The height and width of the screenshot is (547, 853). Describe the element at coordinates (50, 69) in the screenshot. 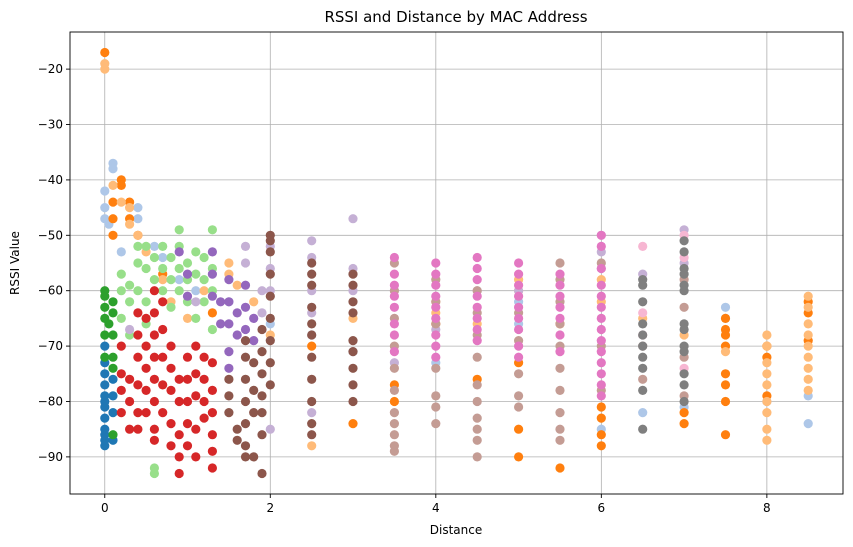

I see `y-tick-label: −20` at that location.